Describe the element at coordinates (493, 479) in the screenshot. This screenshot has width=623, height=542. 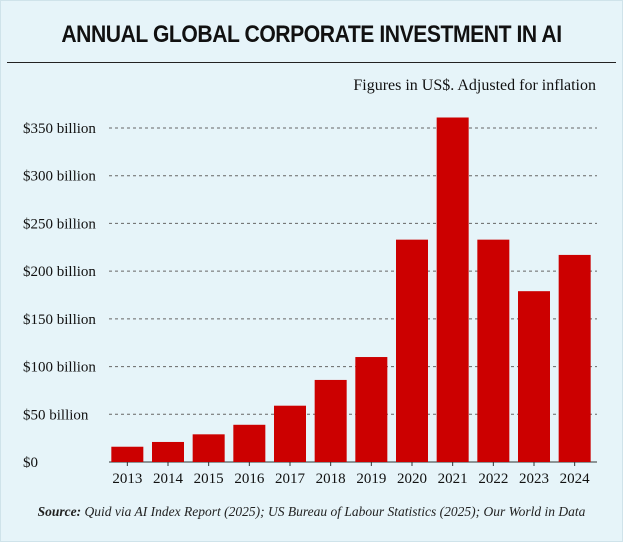
I see `x-tick-label: 2022` at that location.